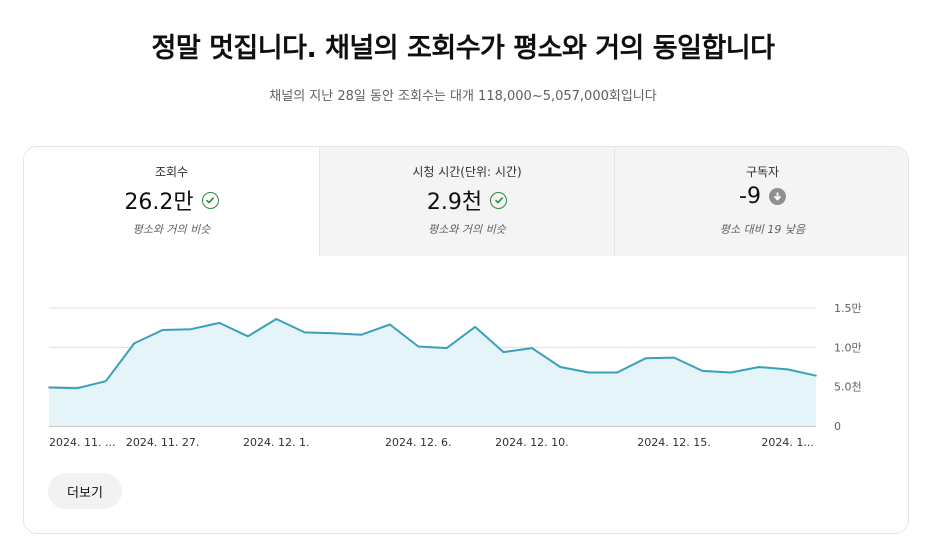  I want to click on y-tick-label: 5.0천, so click(848, 387).